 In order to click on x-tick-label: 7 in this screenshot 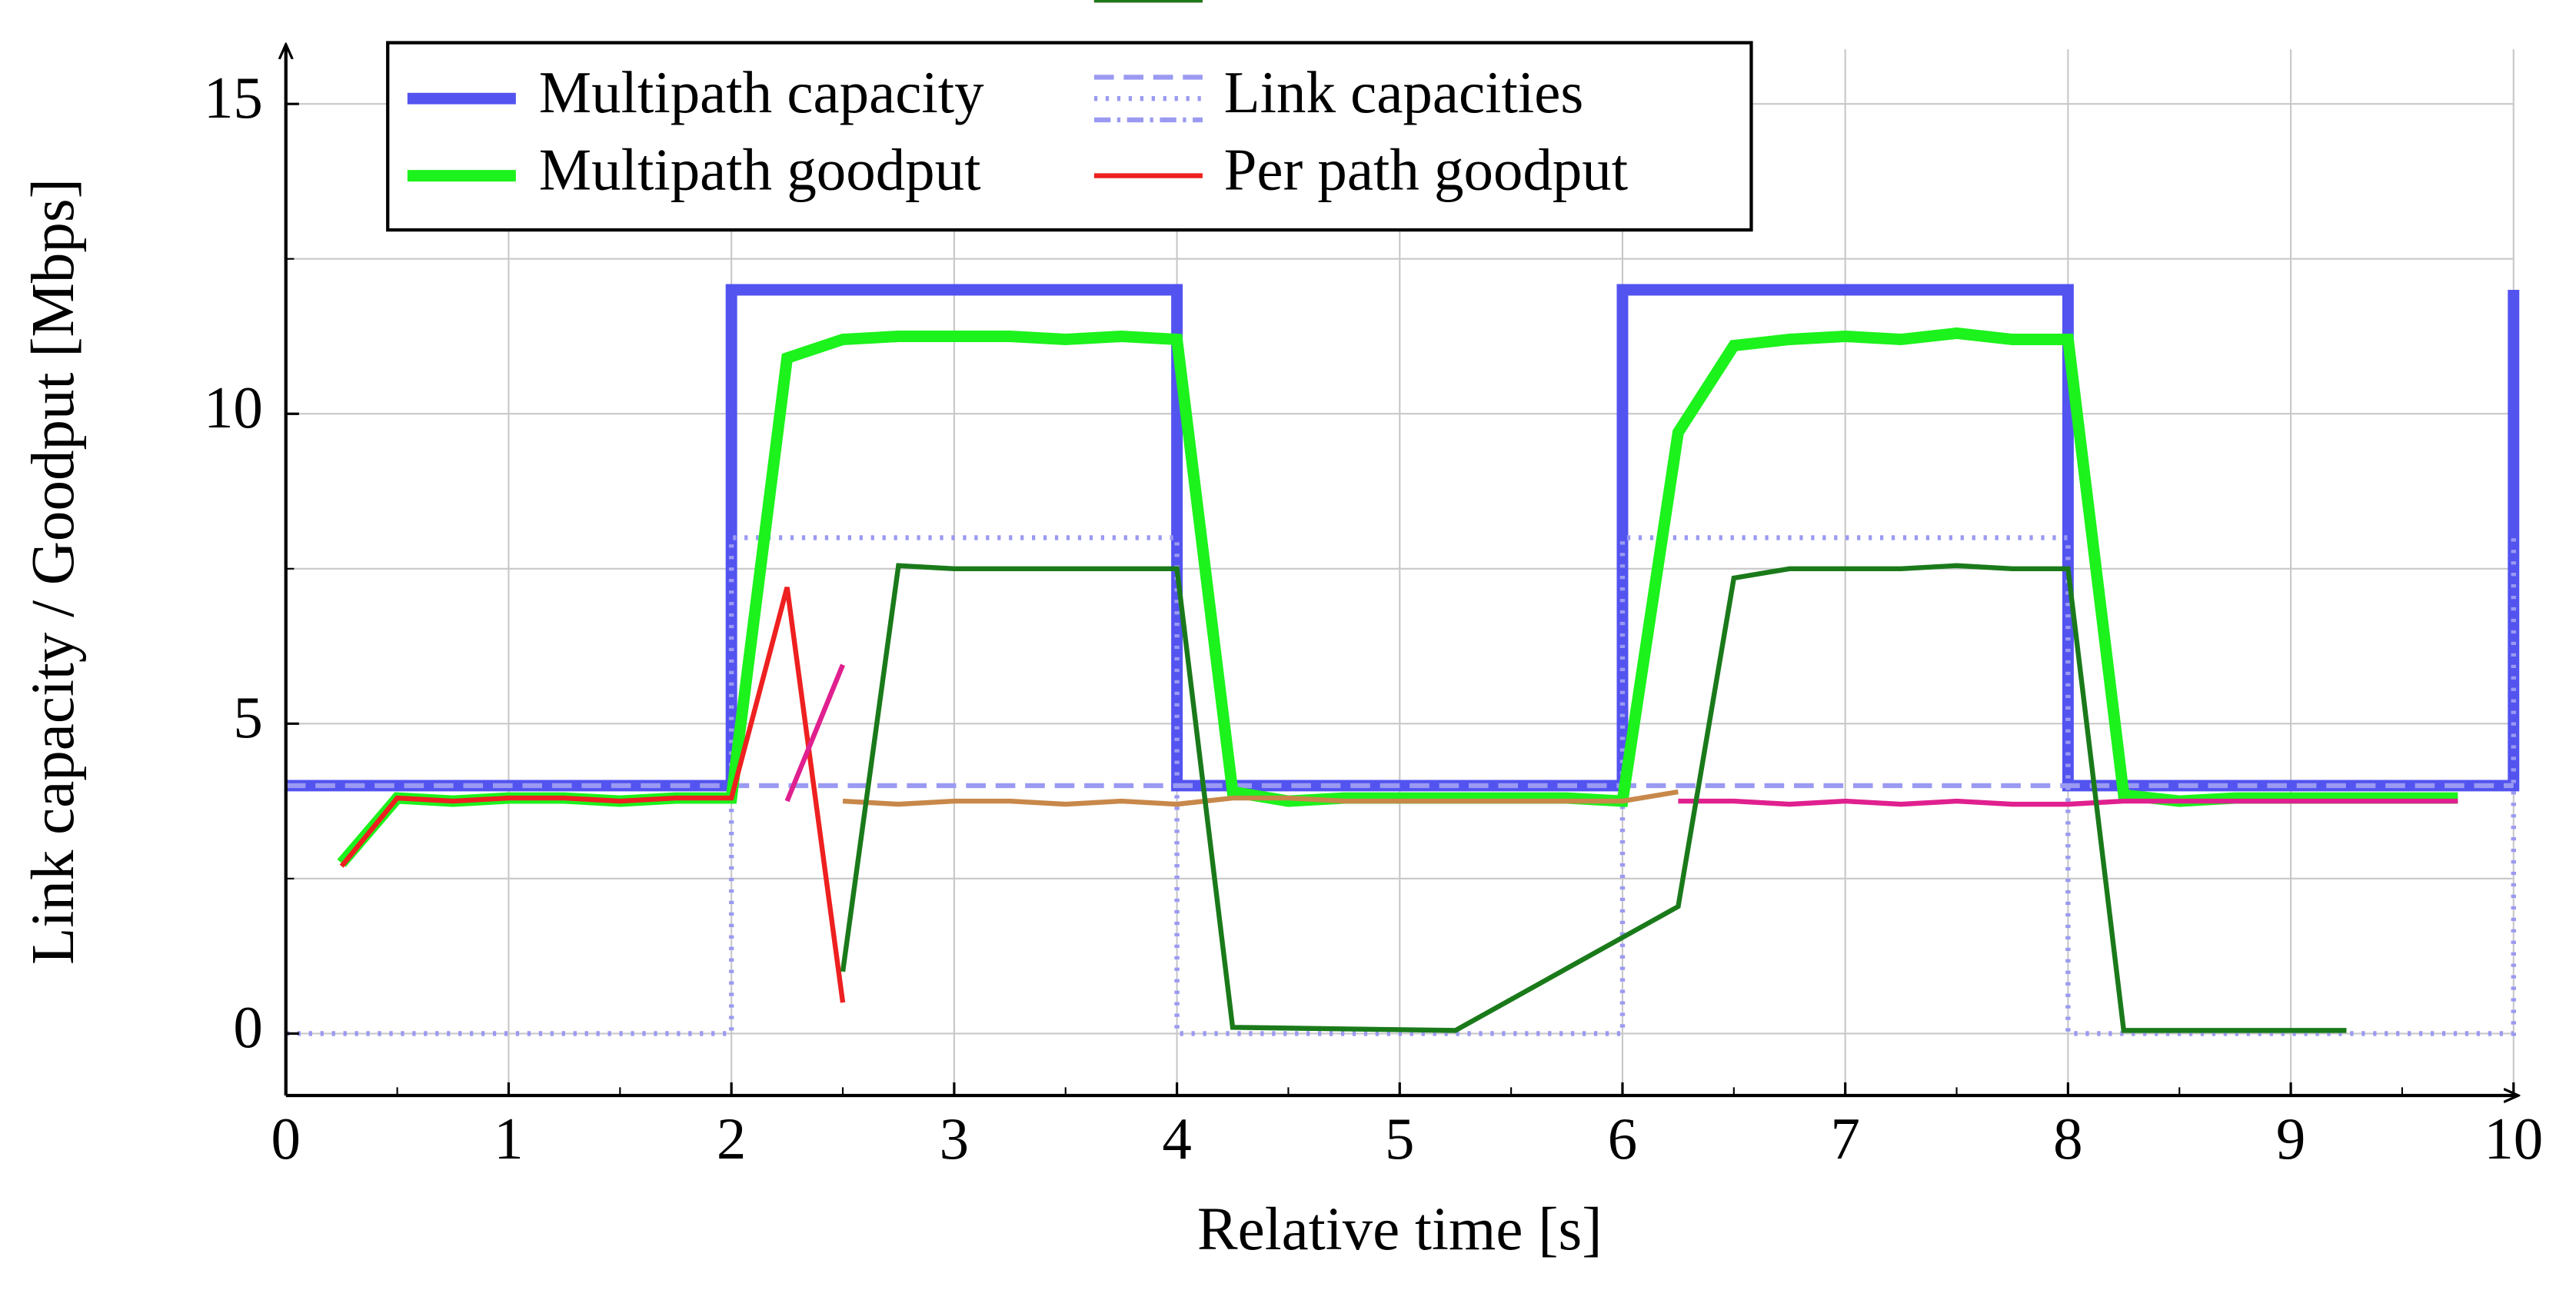, I will do `click(1845, 1138)`.